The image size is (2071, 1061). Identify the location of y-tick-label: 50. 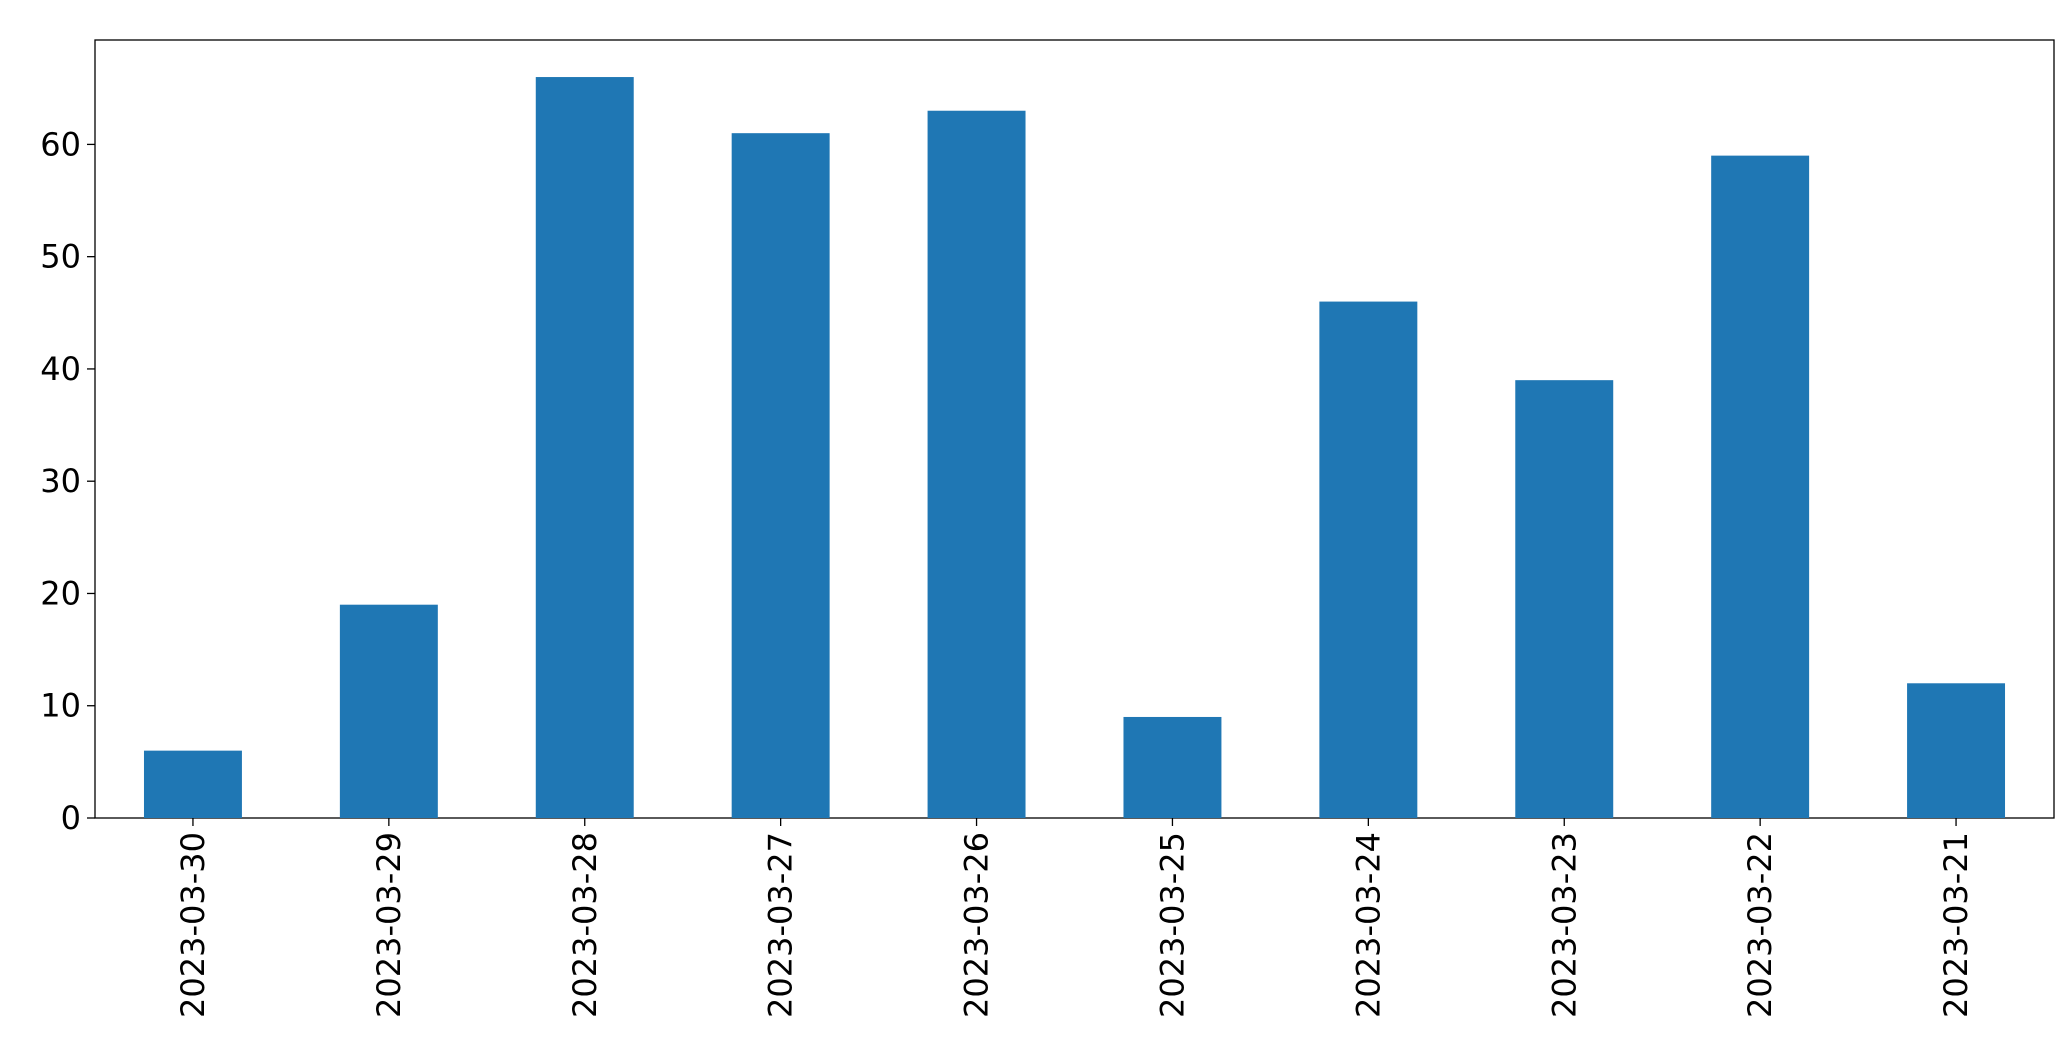
(60, 257).